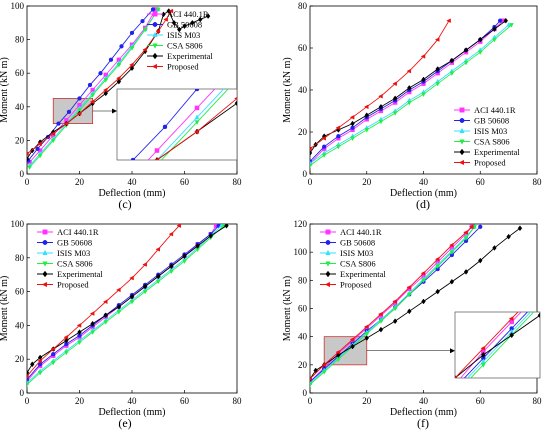  Describe the element at coordinates (301, 252) in the screenshot. I see `y-tick-label: 100` at that location.